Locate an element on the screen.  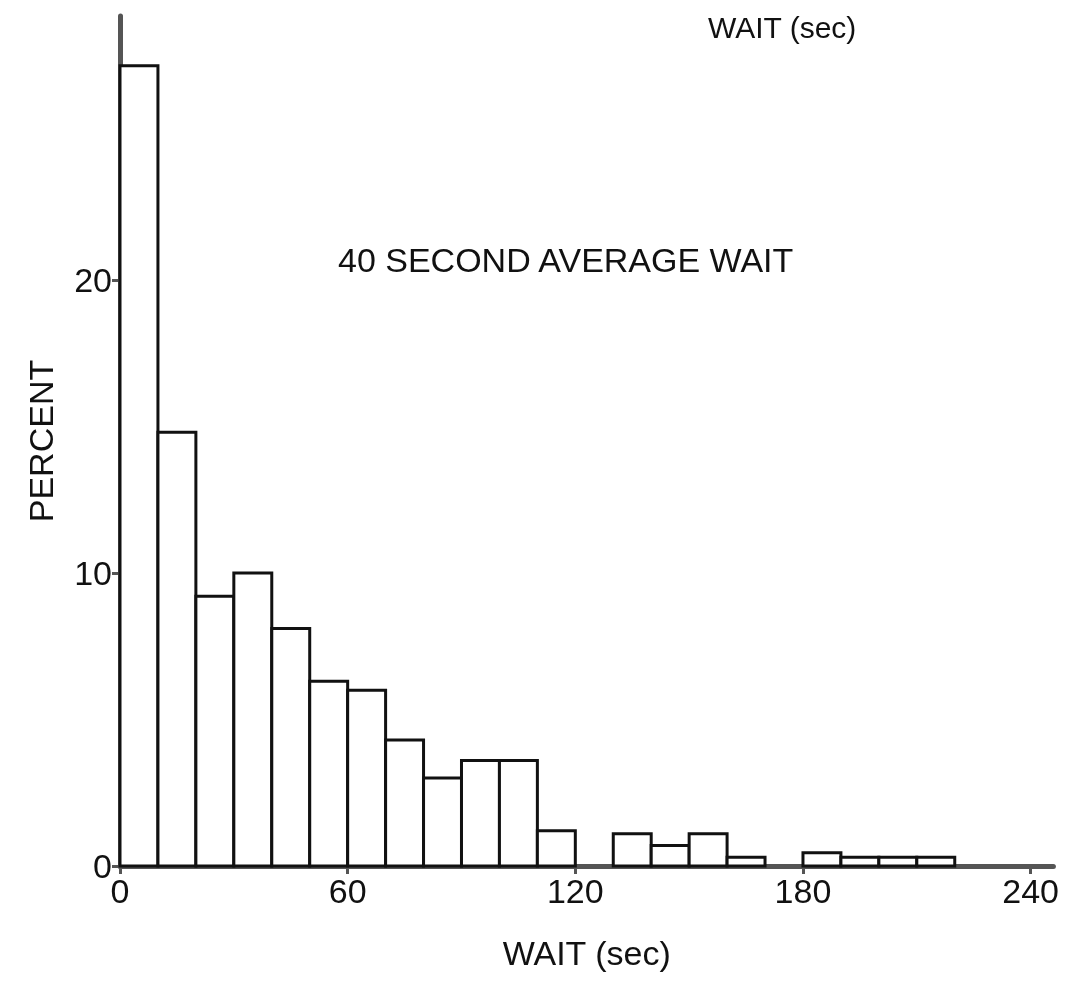
x-tick-label: 240 is located at coordinates (1030, 891).